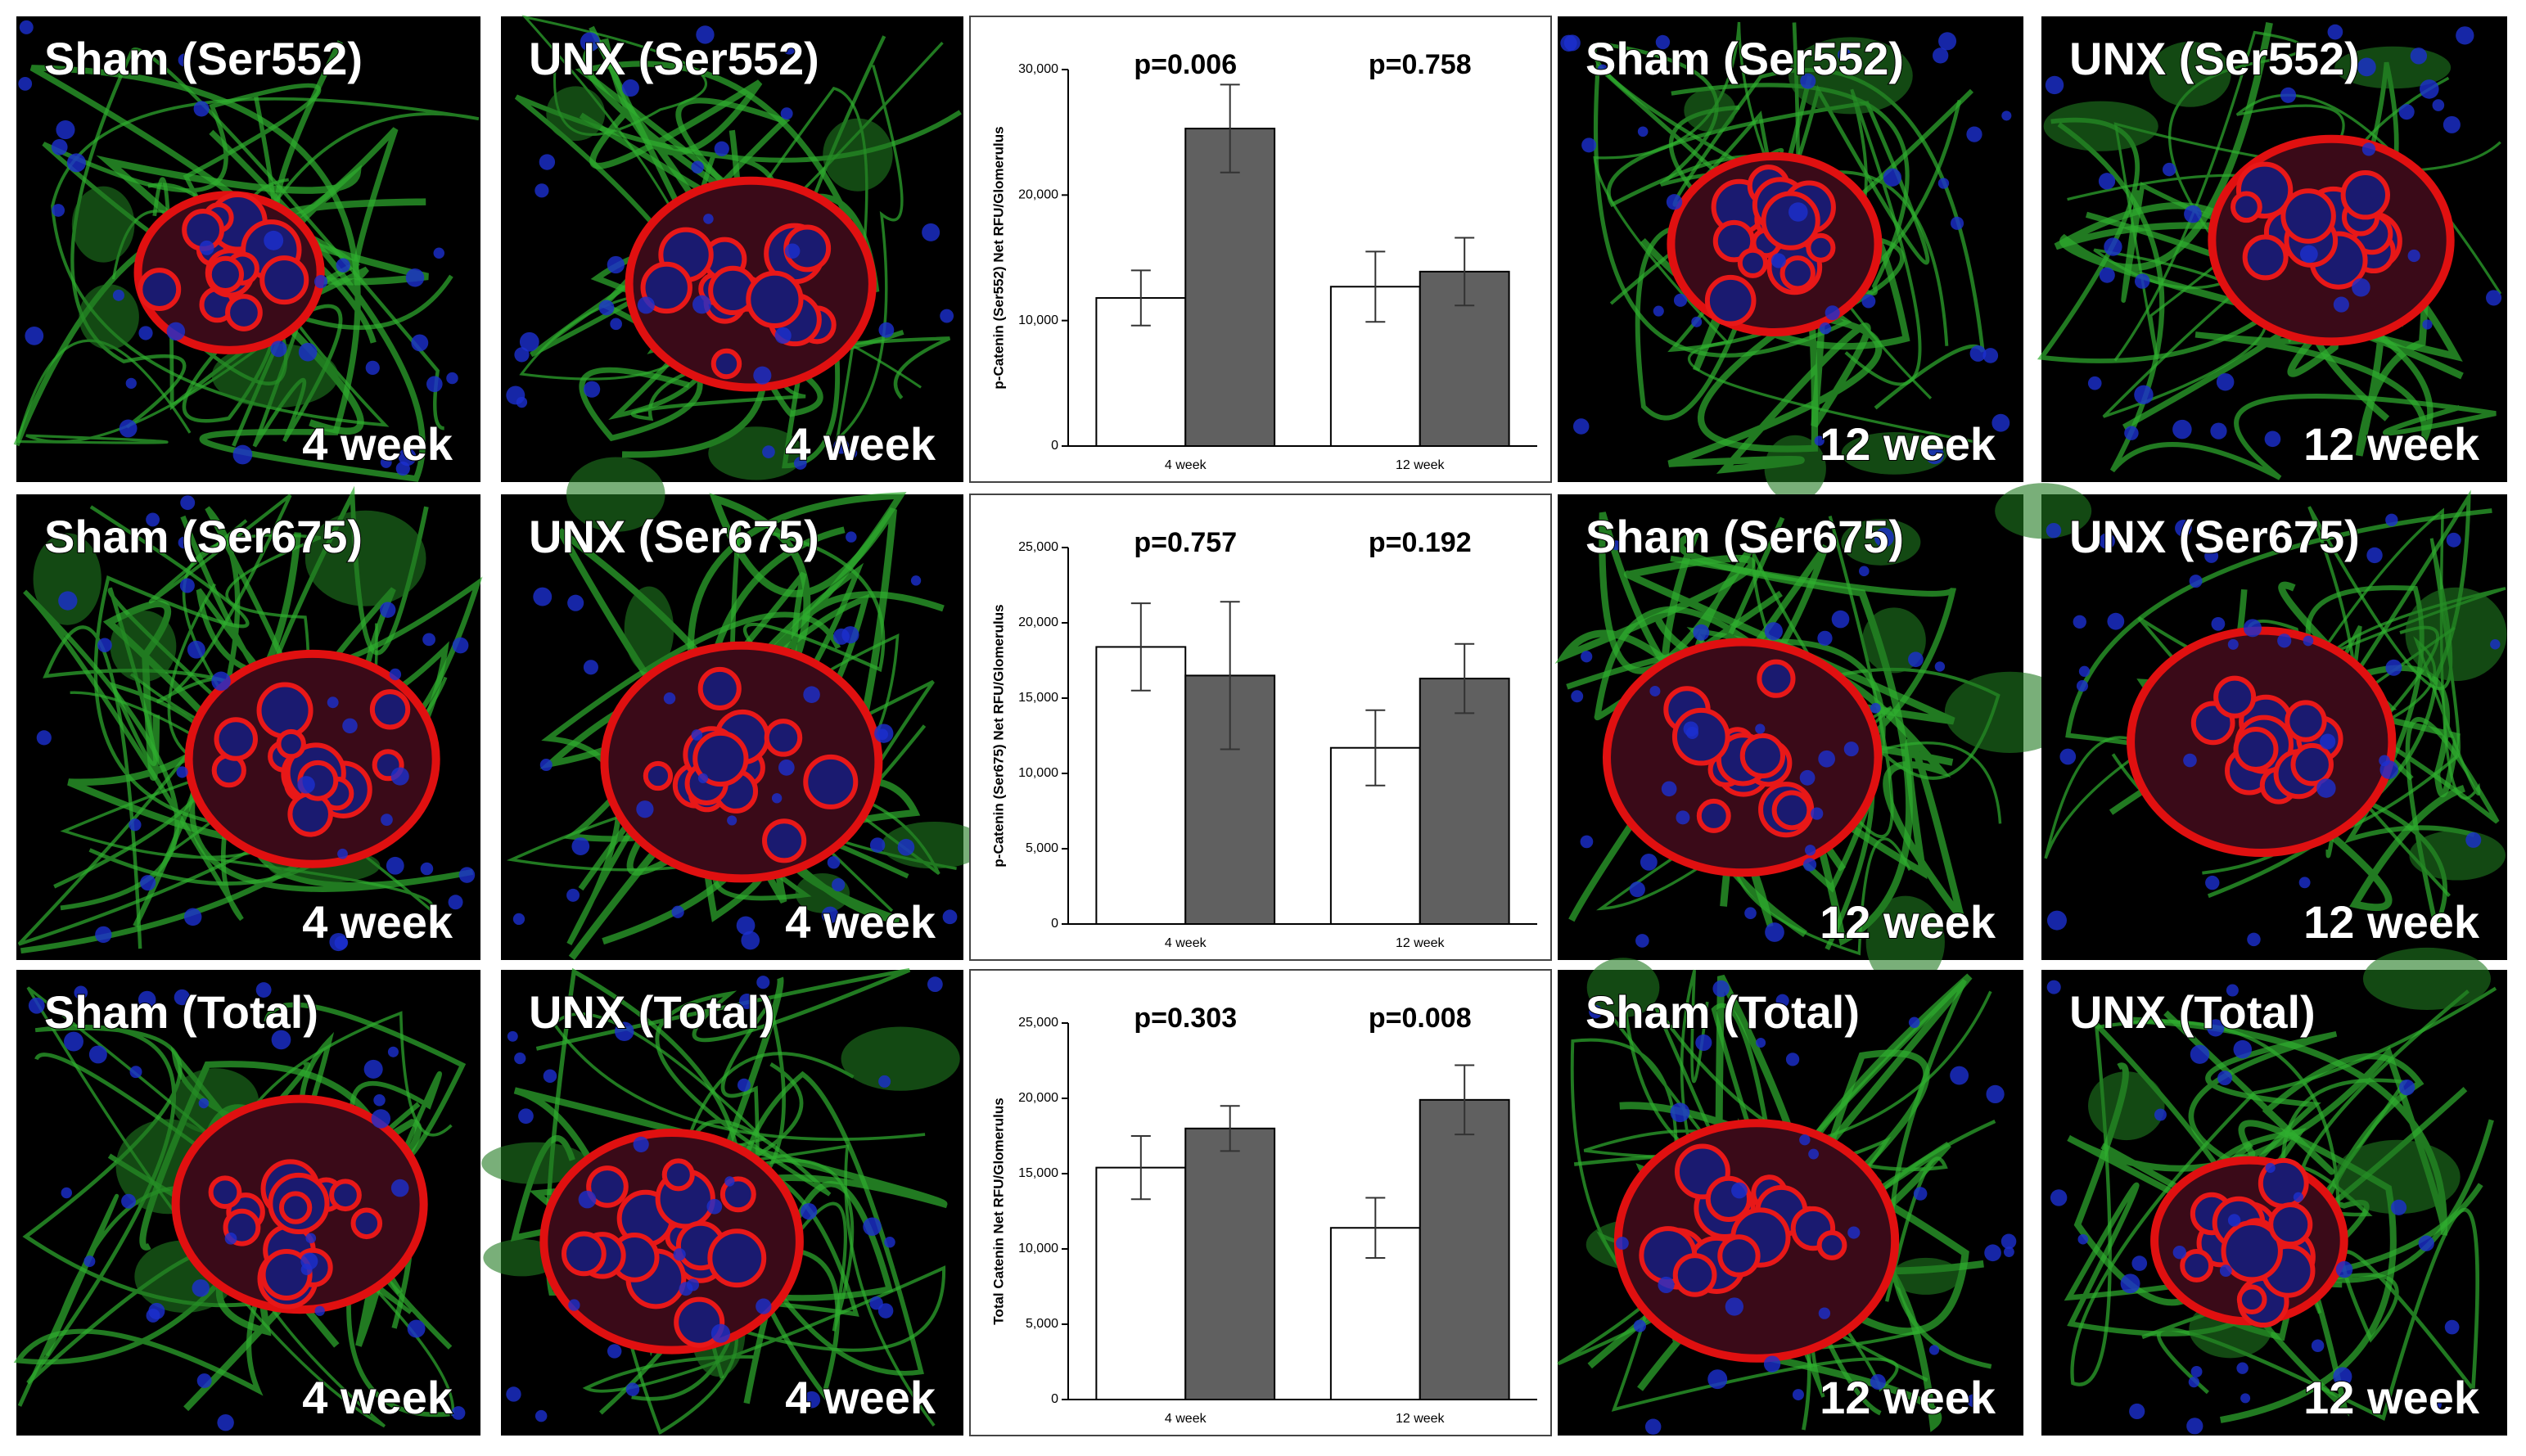 The width and height of the screenshot is (2526, 1456). Describe the element at coordinates (247, 1203) in the screenshot. I see `micrograph-panel: Sham (Total) 4 week` at that location.